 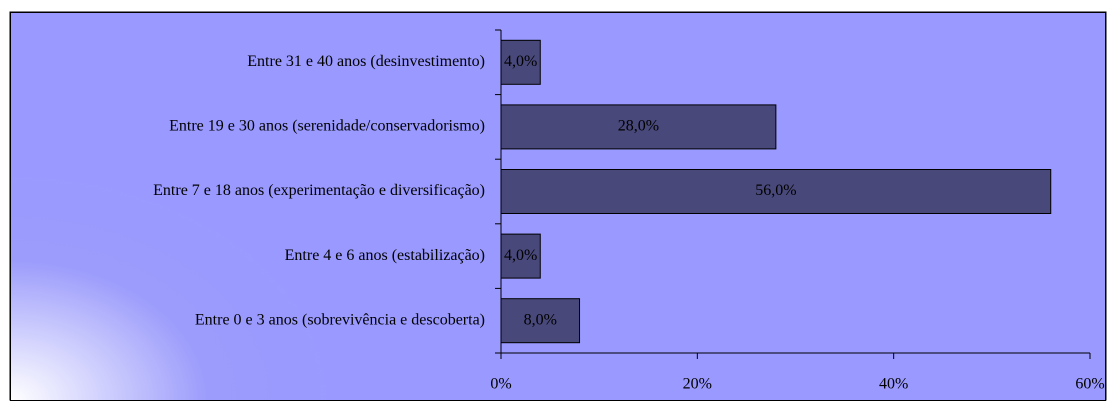 What do you see at coordinates (697, 384) in the screenshot?
I see `x-tick-label: 20%` at bounding box center [697, 384].